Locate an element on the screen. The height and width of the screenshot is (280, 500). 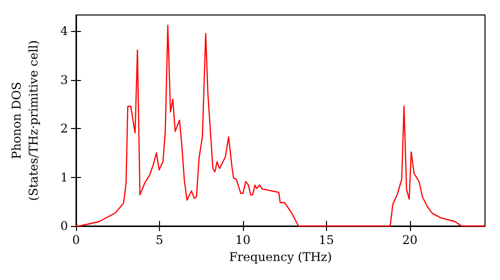
y-tick-label: 0 is located at coordinates (64, 226).